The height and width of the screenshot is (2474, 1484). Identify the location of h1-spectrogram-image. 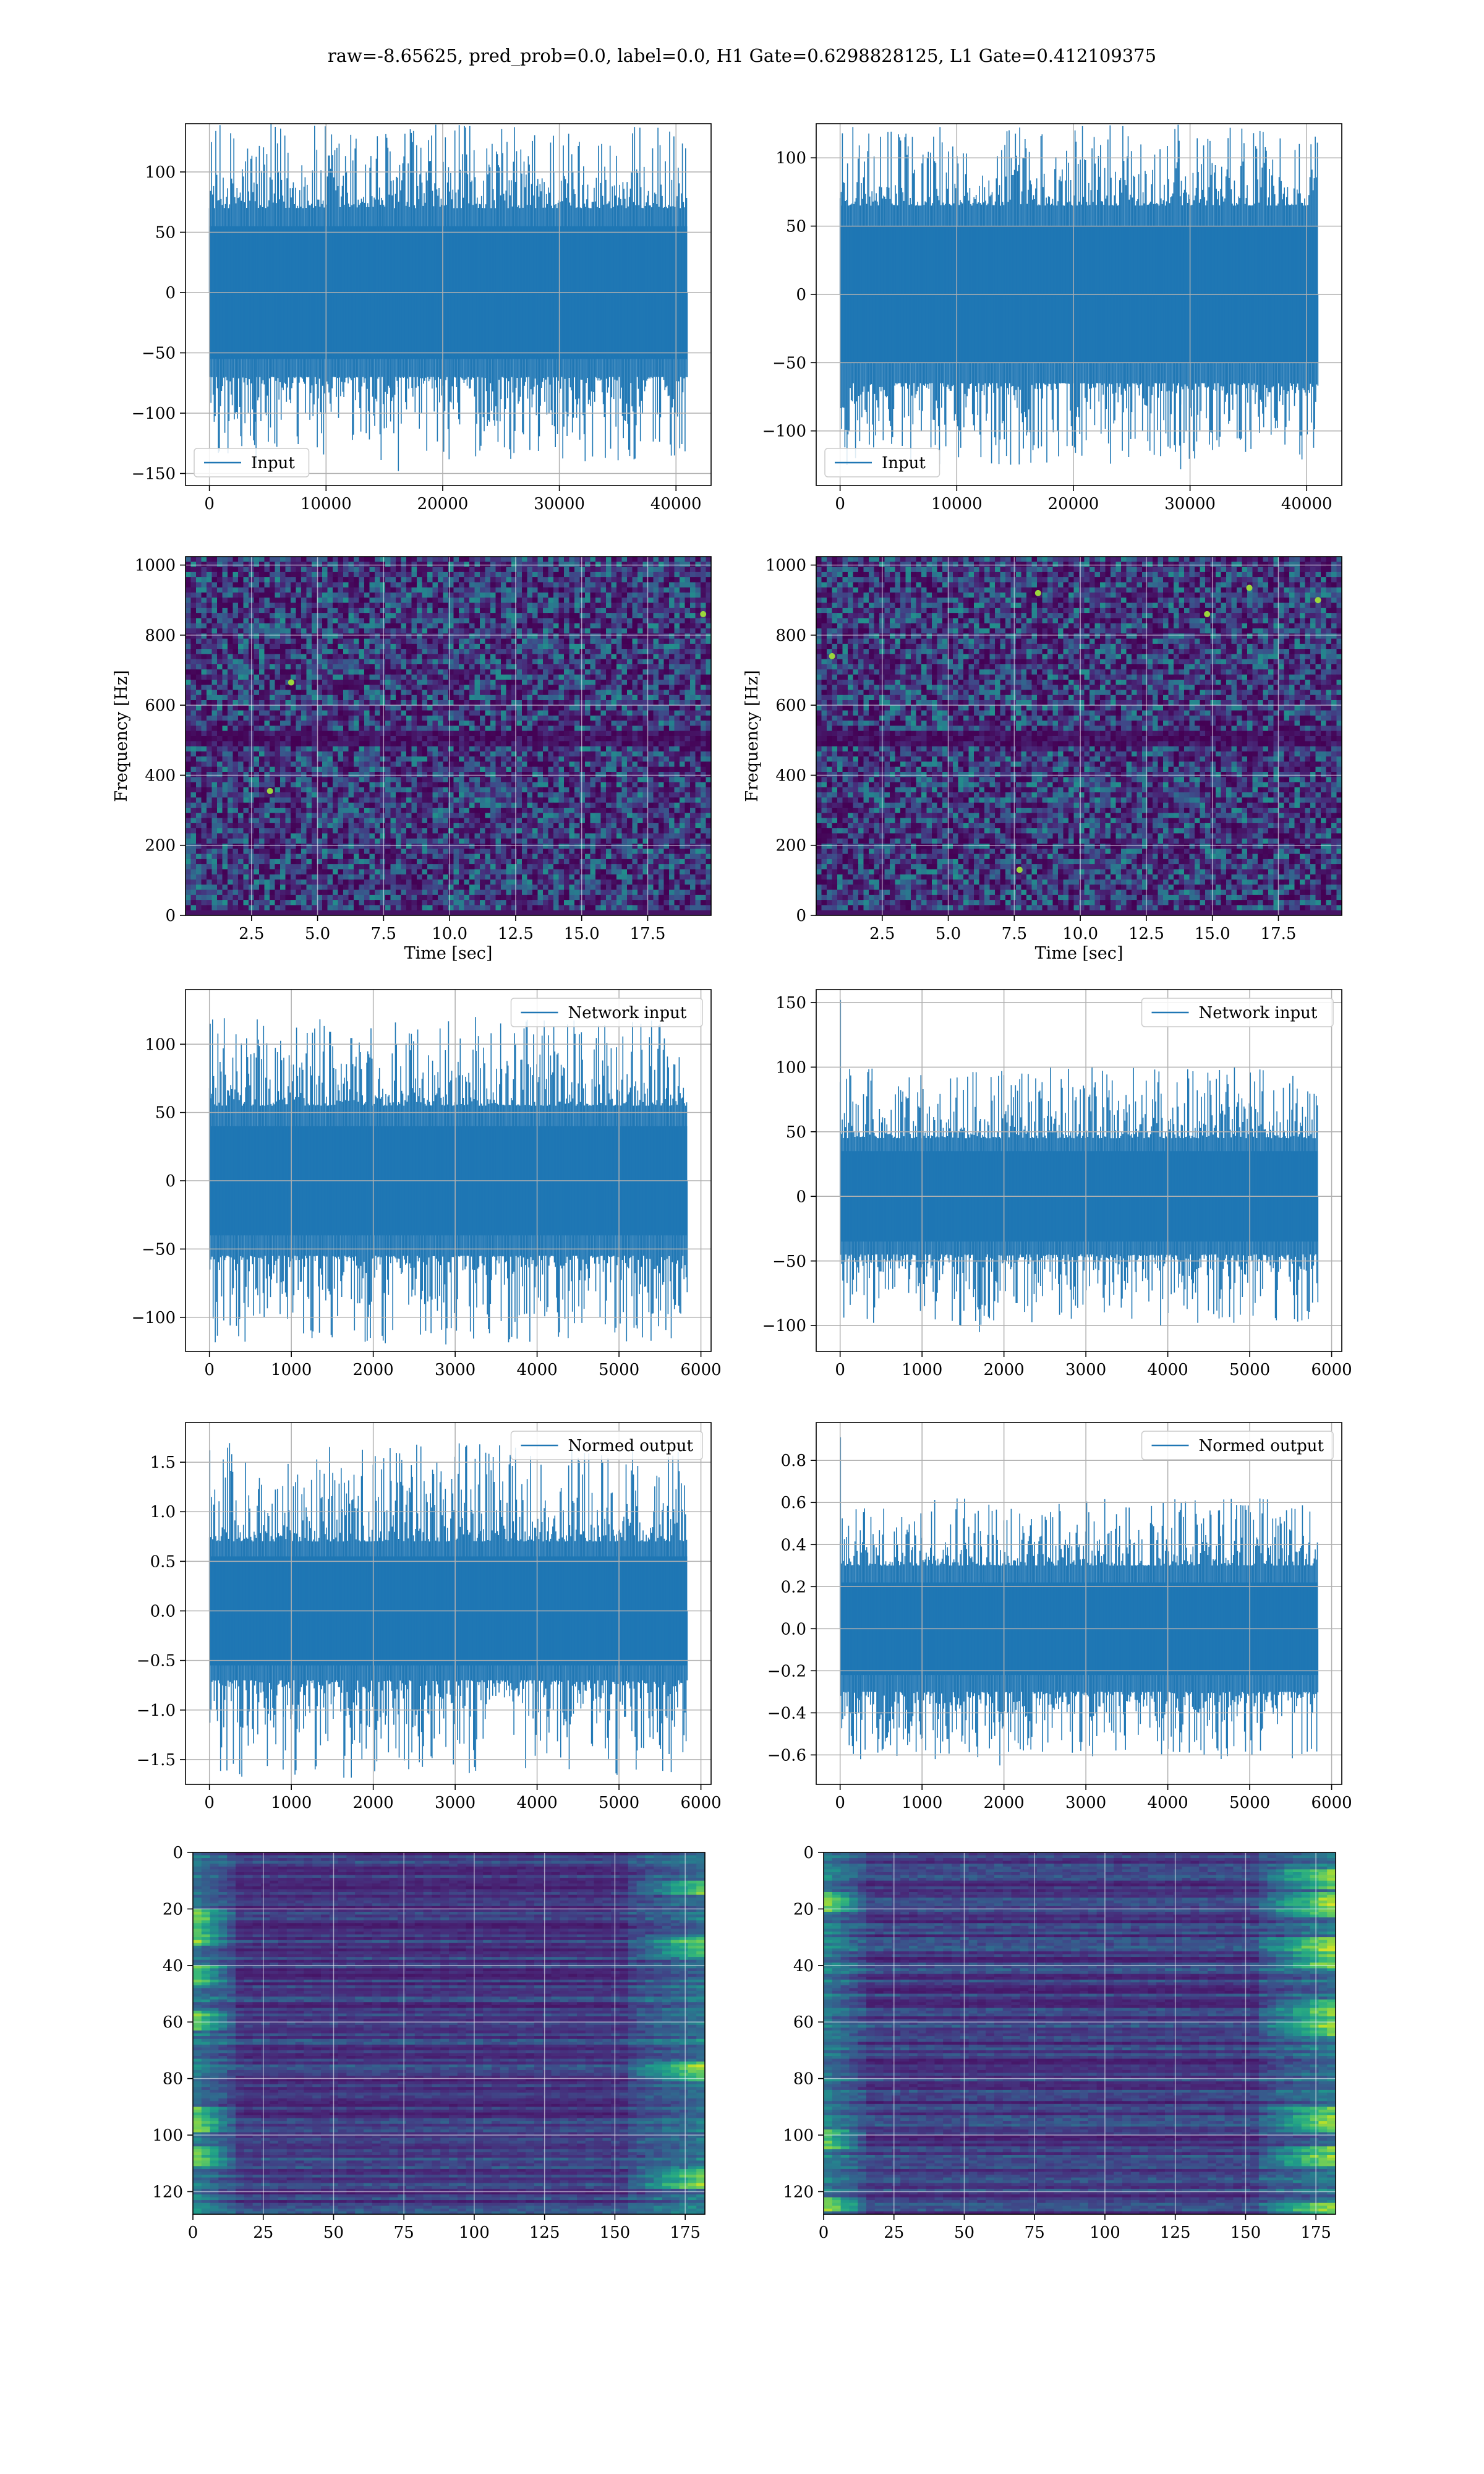
(448, 736).